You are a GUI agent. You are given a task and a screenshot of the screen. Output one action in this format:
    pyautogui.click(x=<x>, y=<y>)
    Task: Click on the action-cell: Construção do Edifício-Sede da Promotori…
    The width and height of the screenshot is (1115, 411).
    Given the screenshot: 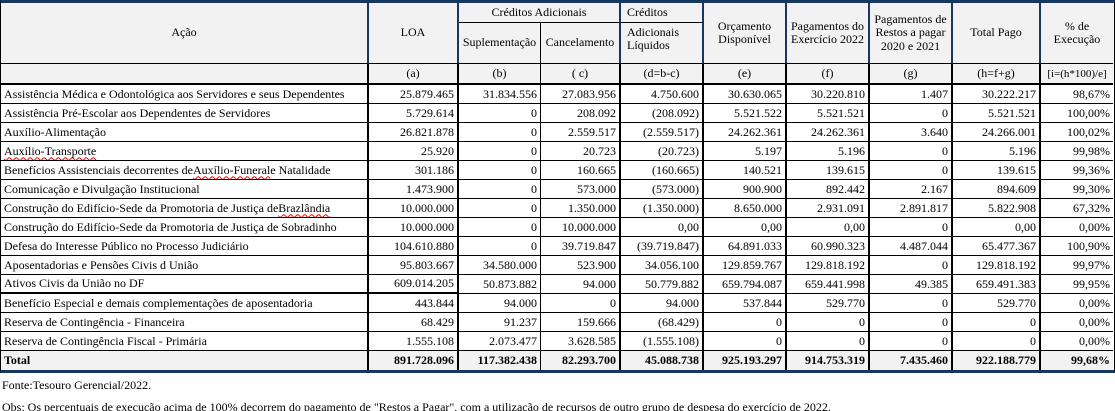 What is the action you would take?
    pyautogui.click(x=185, y=208)
    